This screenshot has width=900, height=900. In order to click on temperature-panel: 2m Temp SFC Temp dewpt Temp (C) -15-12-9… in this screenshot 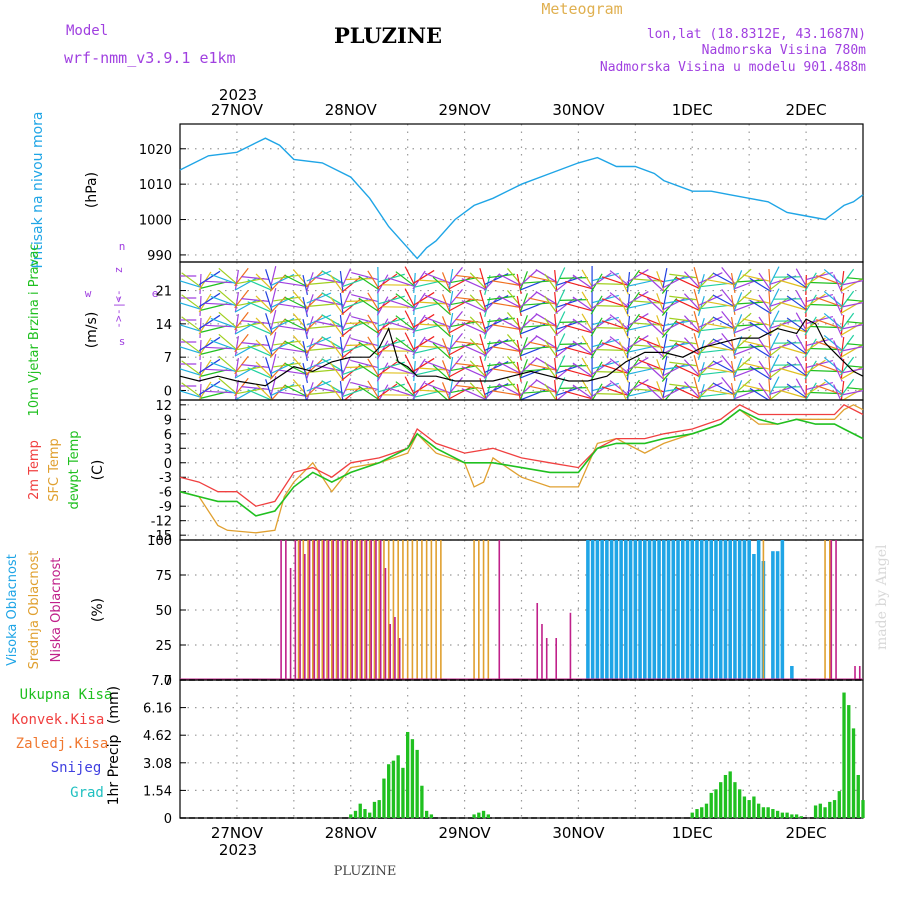, I will do `click(445, 471)`.